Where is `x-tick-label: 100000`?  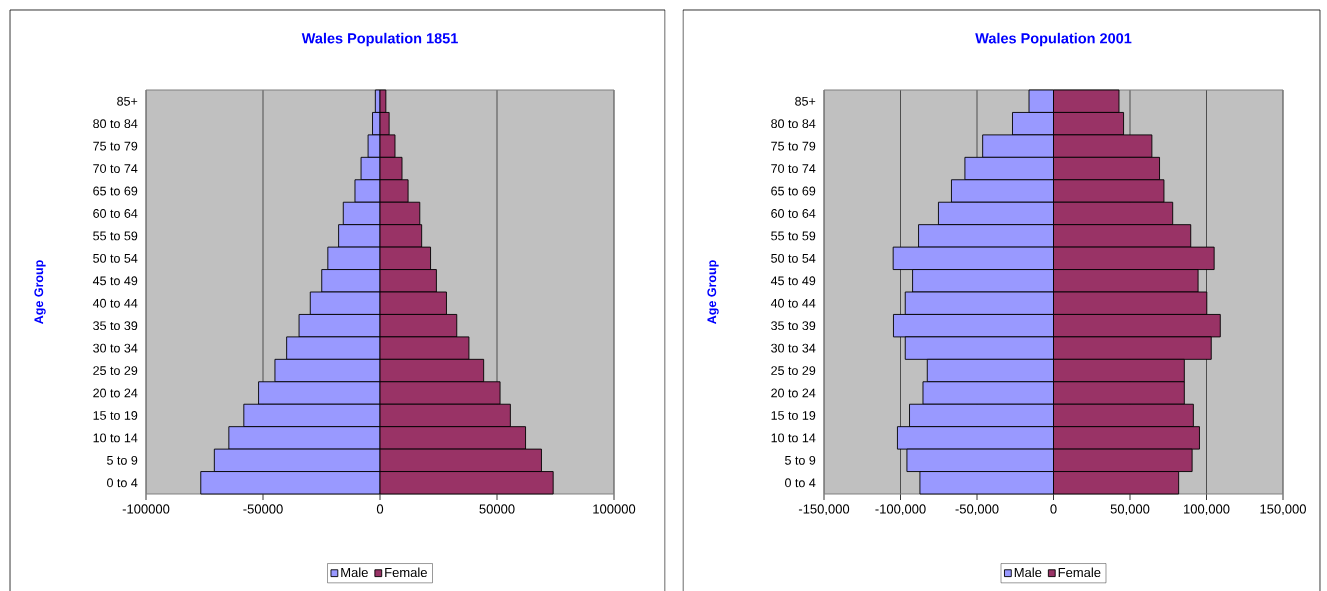
x-tick-label: 100000 is located at coordinates (614, 509).